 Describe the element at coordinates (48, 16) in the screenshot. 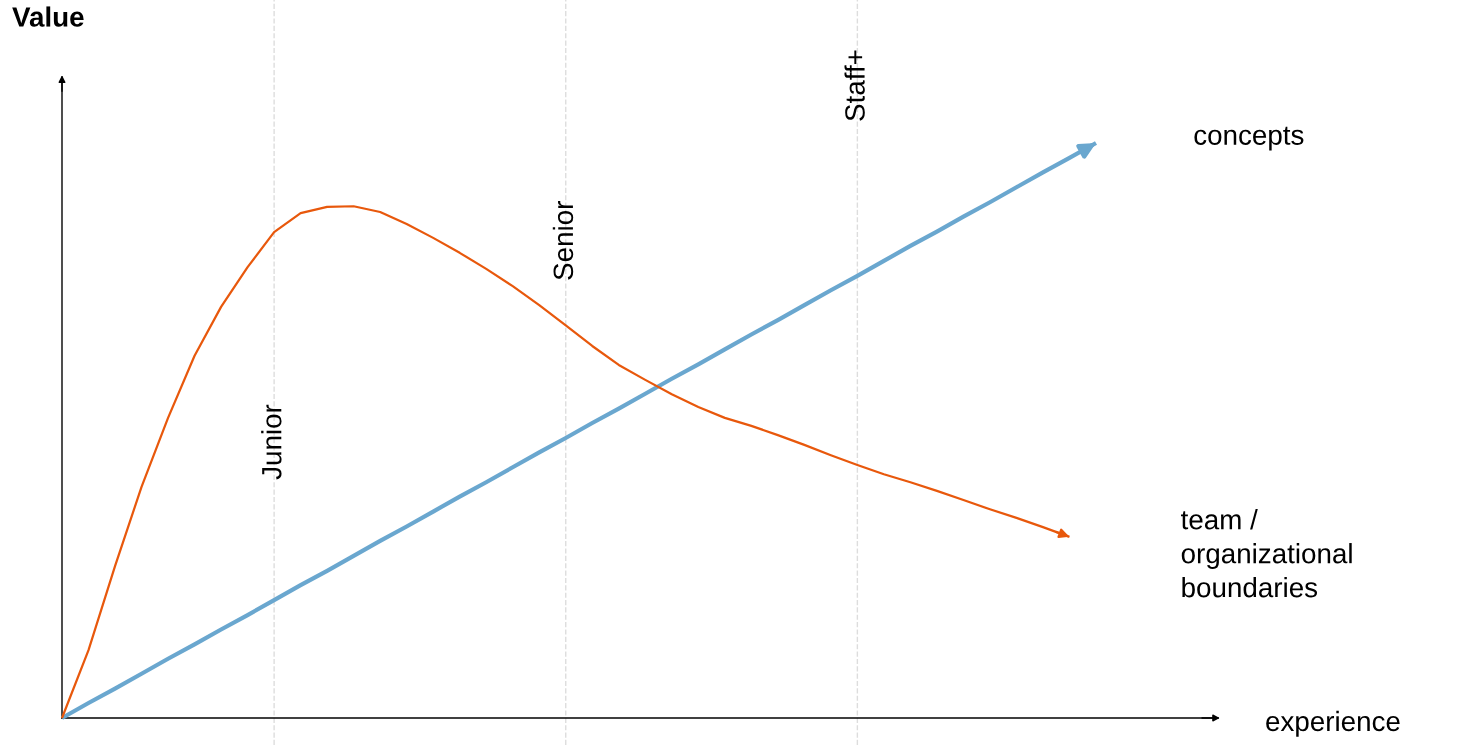

I see `y-axis-title: Value` at that location.